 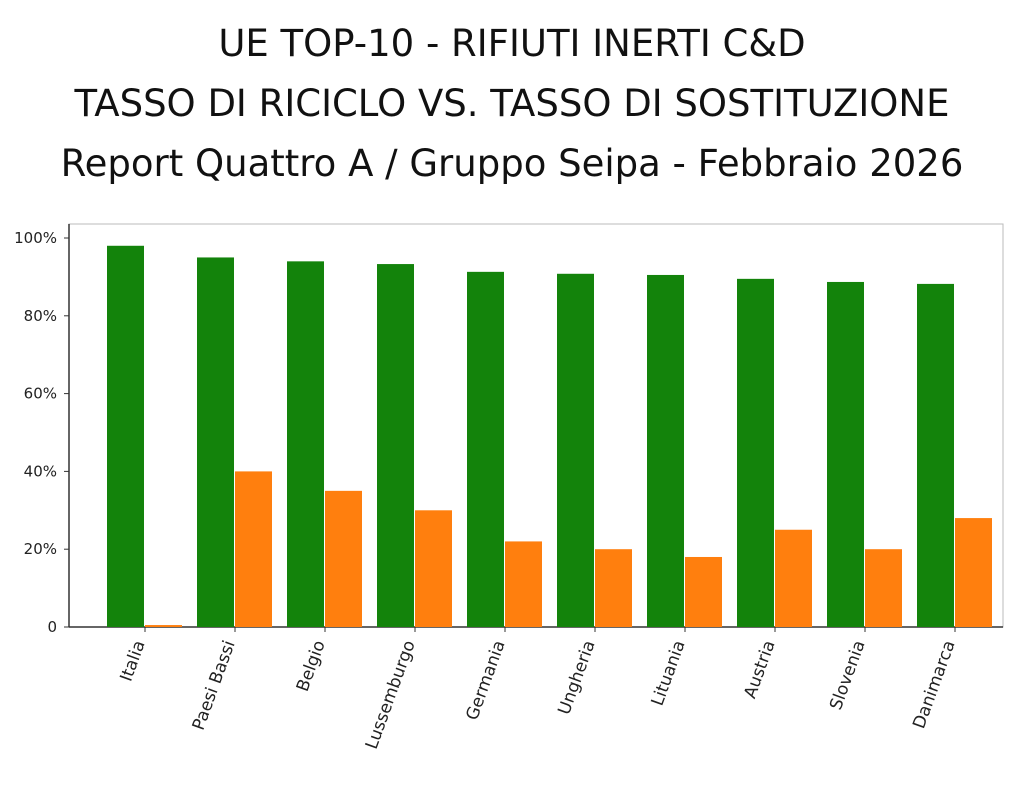 I want to click on x-tick-label: Paesi Bassi, so click(x=214, y=685).